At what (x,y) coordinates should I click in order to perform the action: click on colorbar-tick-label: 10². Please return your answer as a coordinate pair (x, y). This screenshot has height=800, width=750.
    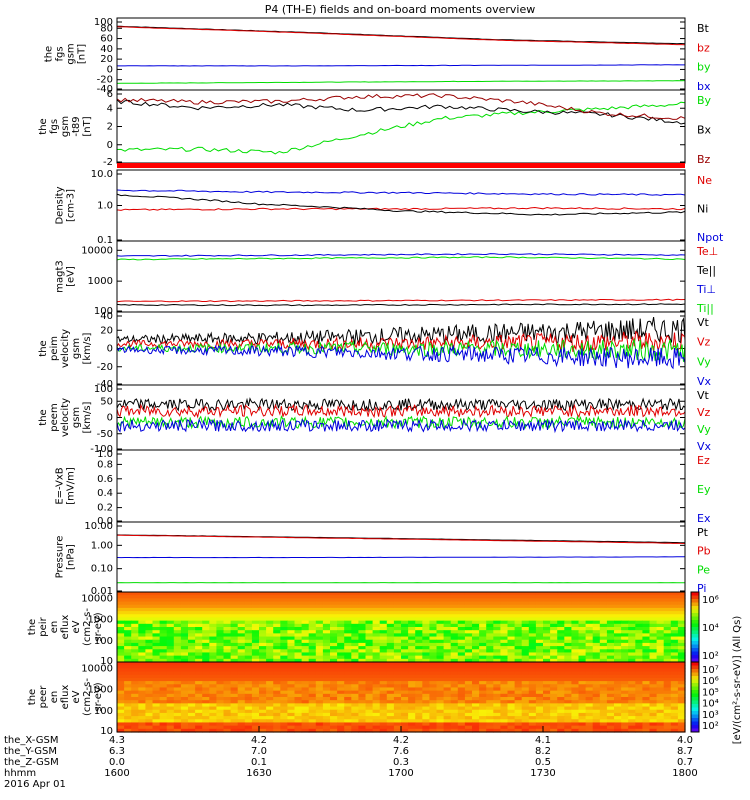
    Looking at the image, I should click on (710, 726).